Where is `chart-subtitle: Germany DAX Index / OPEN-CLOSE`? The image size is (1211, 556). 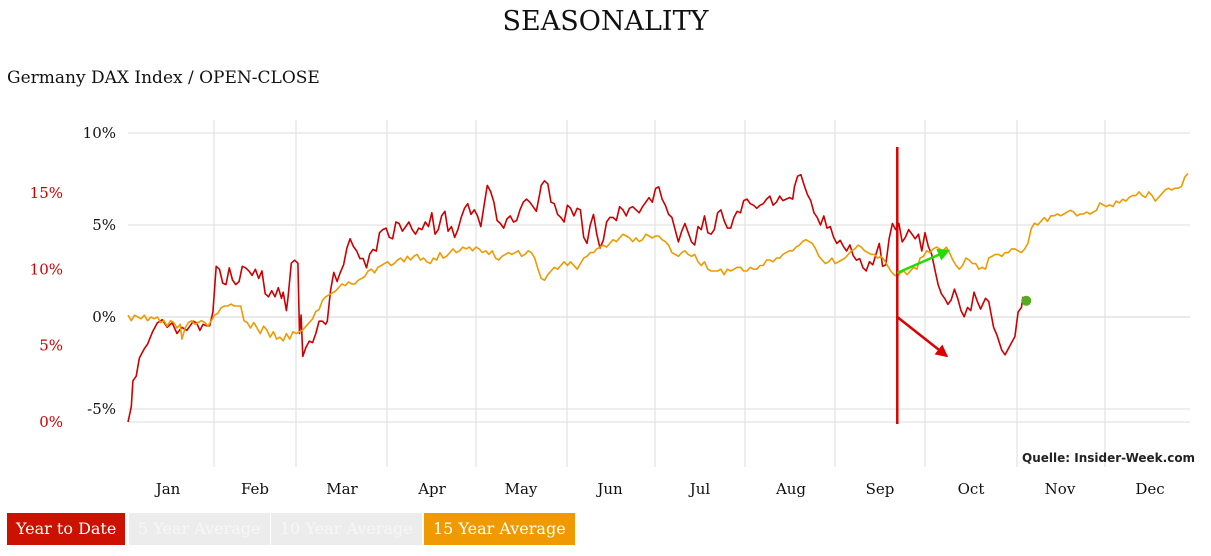 chart-subtitle: Germany DAX Index / OPEN-CLOSE is located at coordinates (163, 78).